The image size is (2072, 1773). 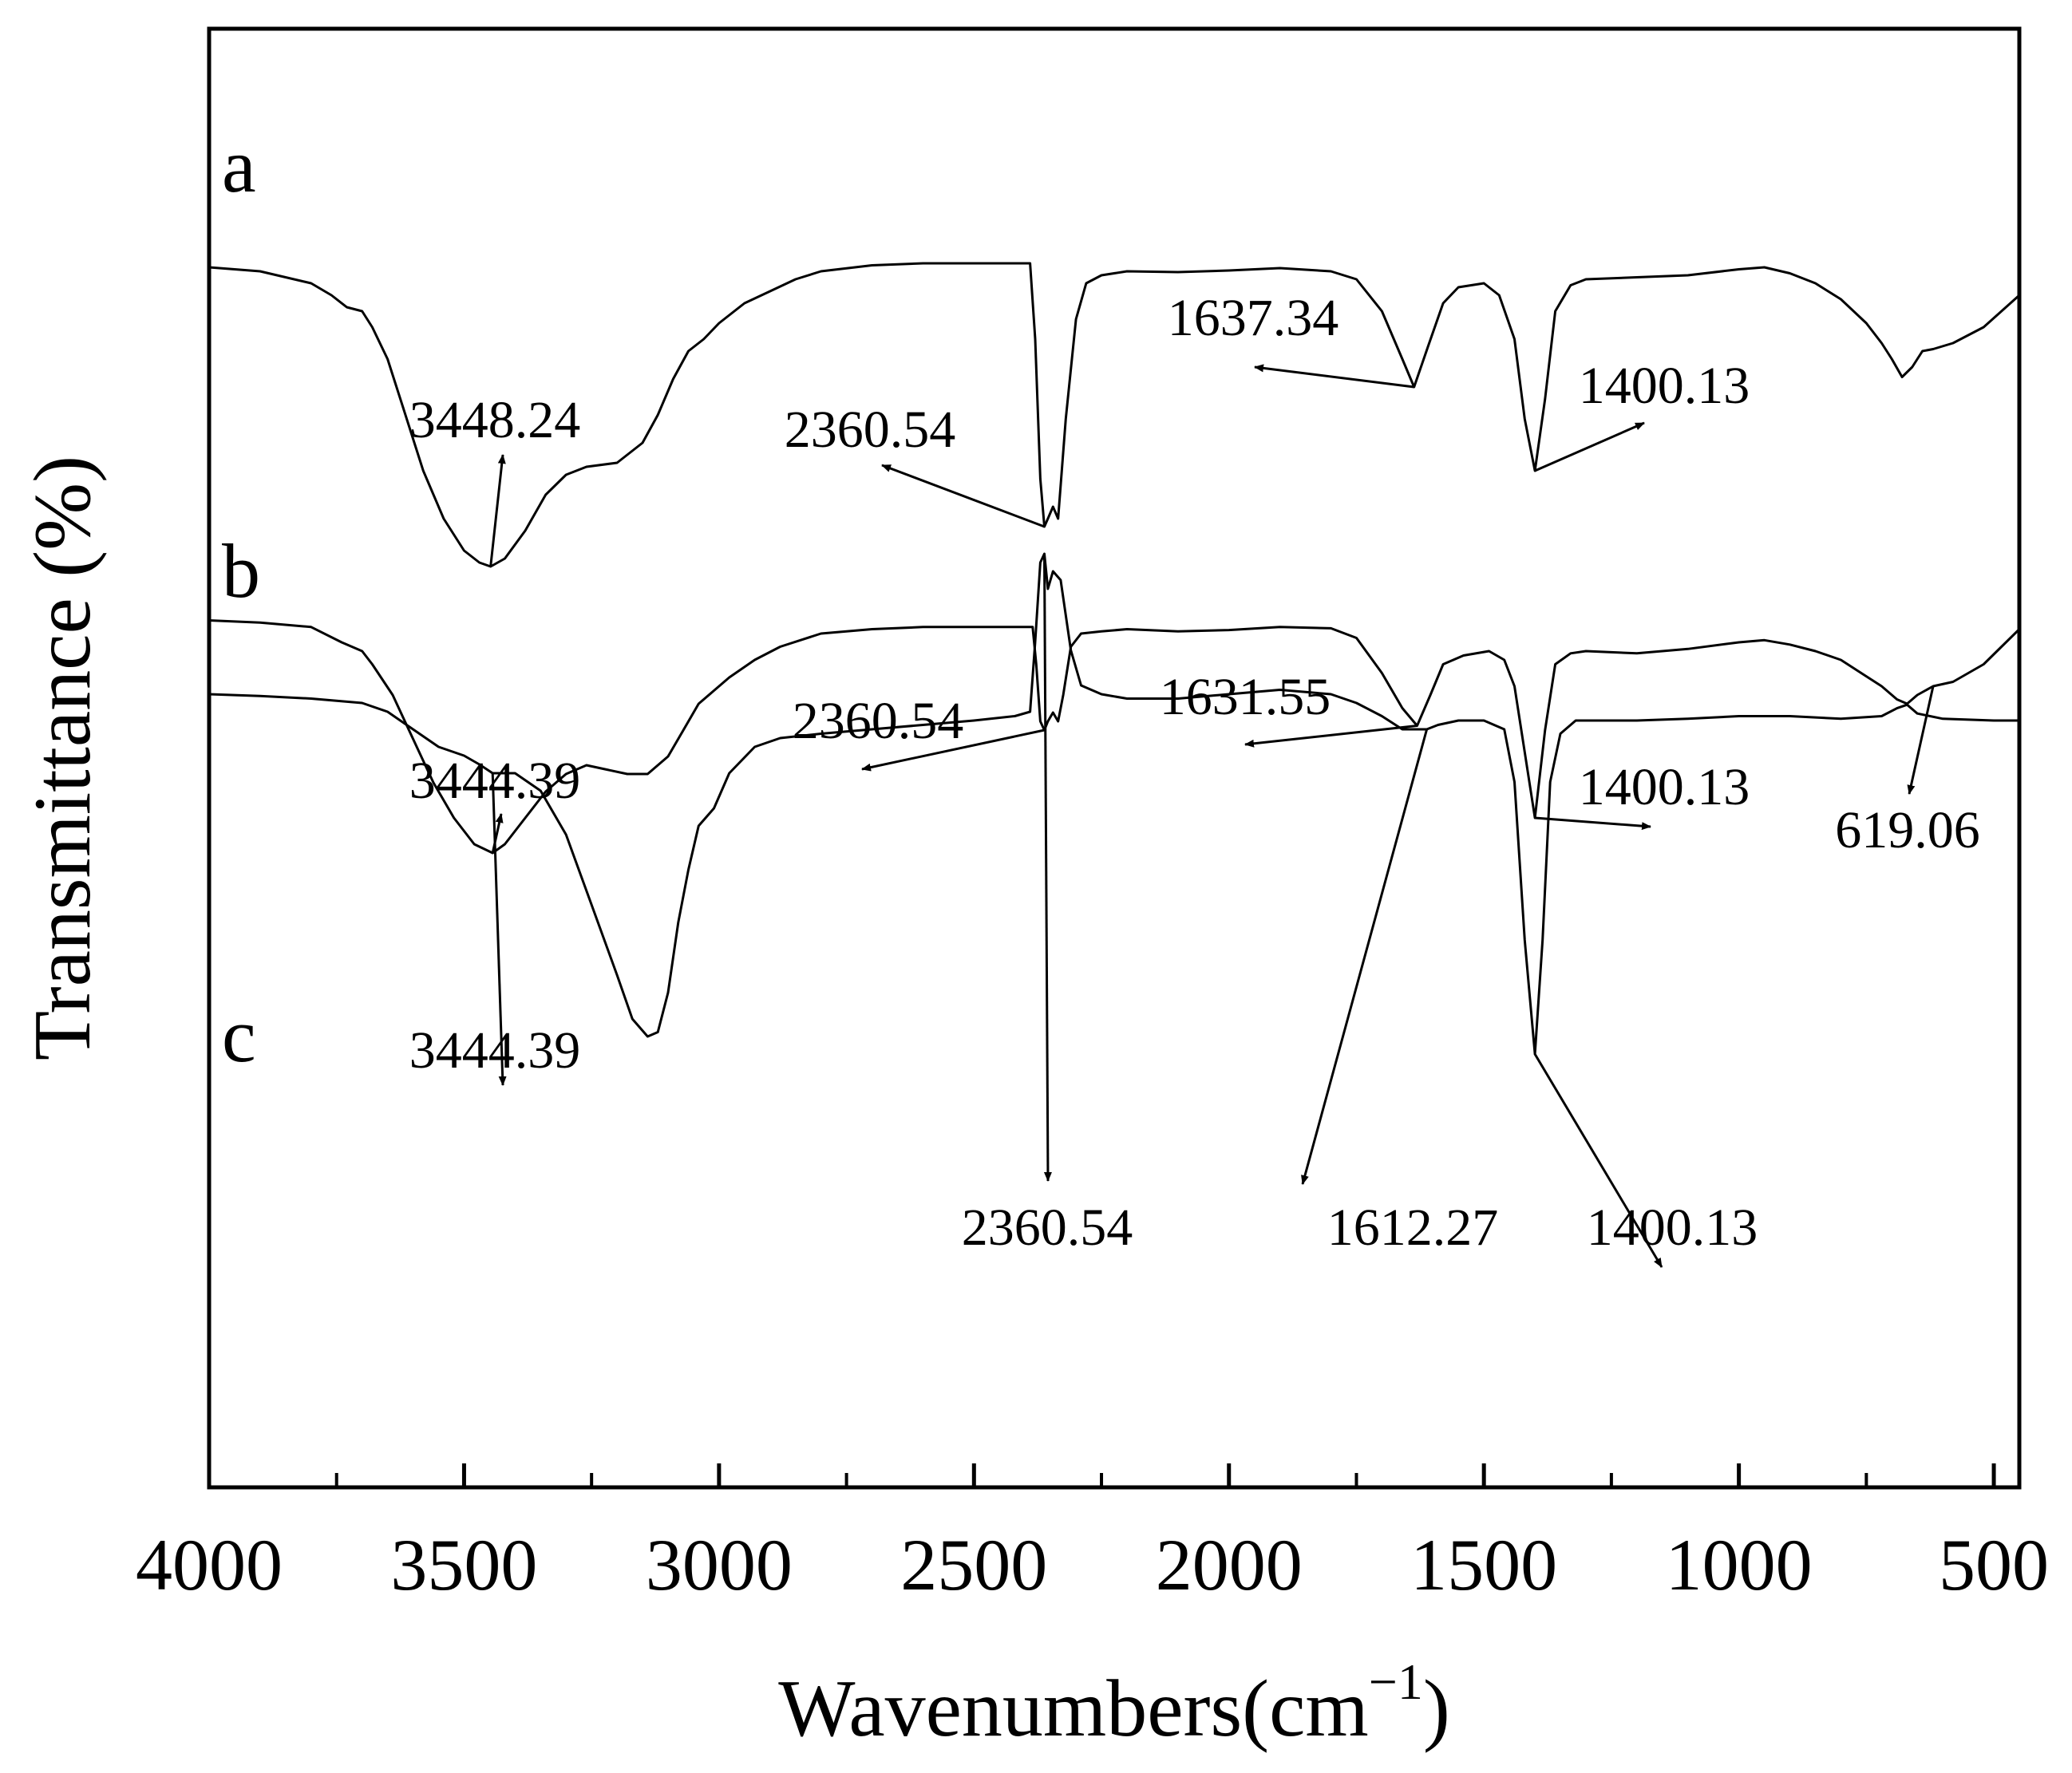 I want to click on series-labels: a b c, so click(x=241, y=600).